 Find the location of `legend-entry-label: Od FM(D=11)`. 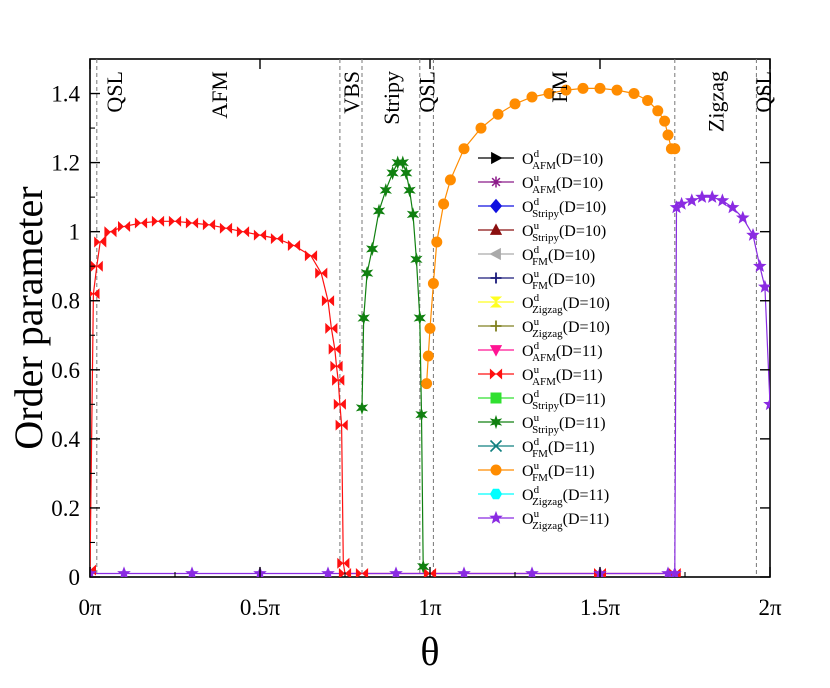

legend-entry-label: Od FM(D=11) is located at coordinates (558, 448).